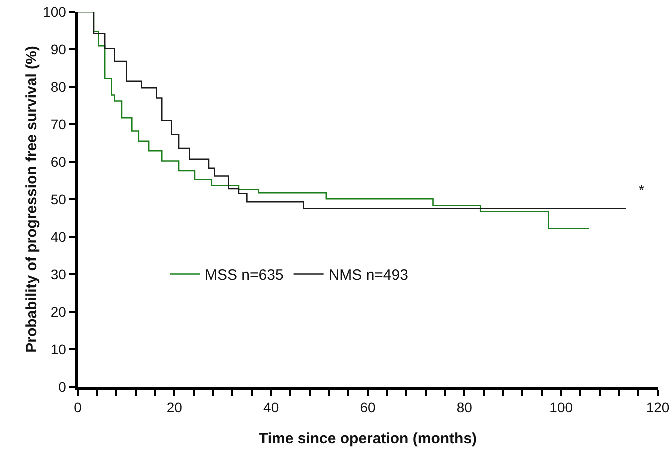 The image size is (672, 449). What do you see at coordinates (55, 12) in the screenshot?
I see `y-tick-label: 100` at bounding box center [55, 12].